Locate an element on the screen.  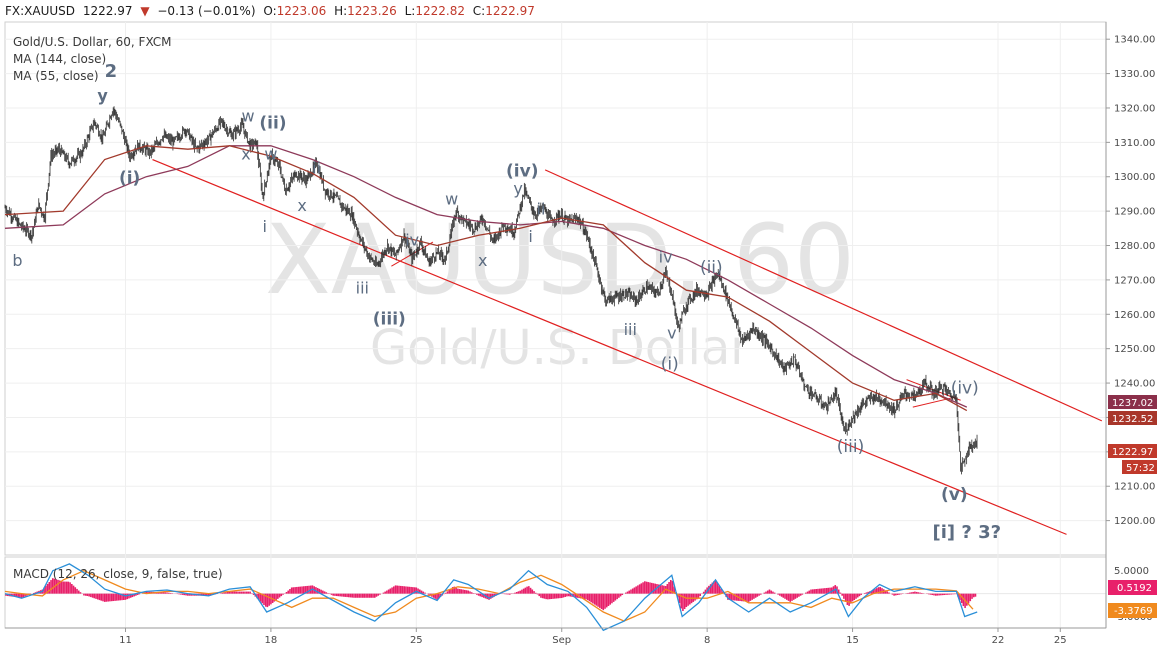
wave-label: b is located at coordinates (17, 260).